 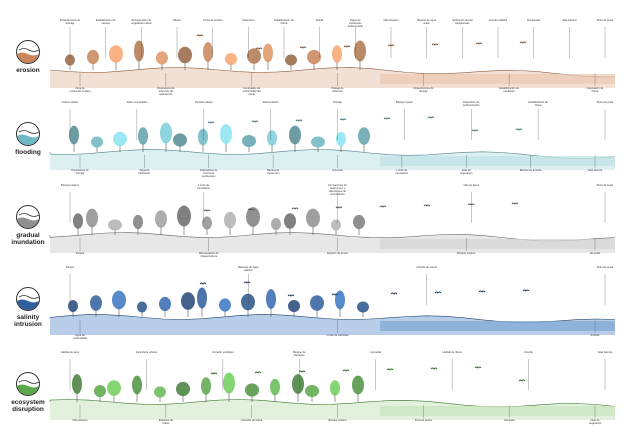 I want to click on bottom-annotation: Recuperación de infraestructura, so click(x=208, y=255).